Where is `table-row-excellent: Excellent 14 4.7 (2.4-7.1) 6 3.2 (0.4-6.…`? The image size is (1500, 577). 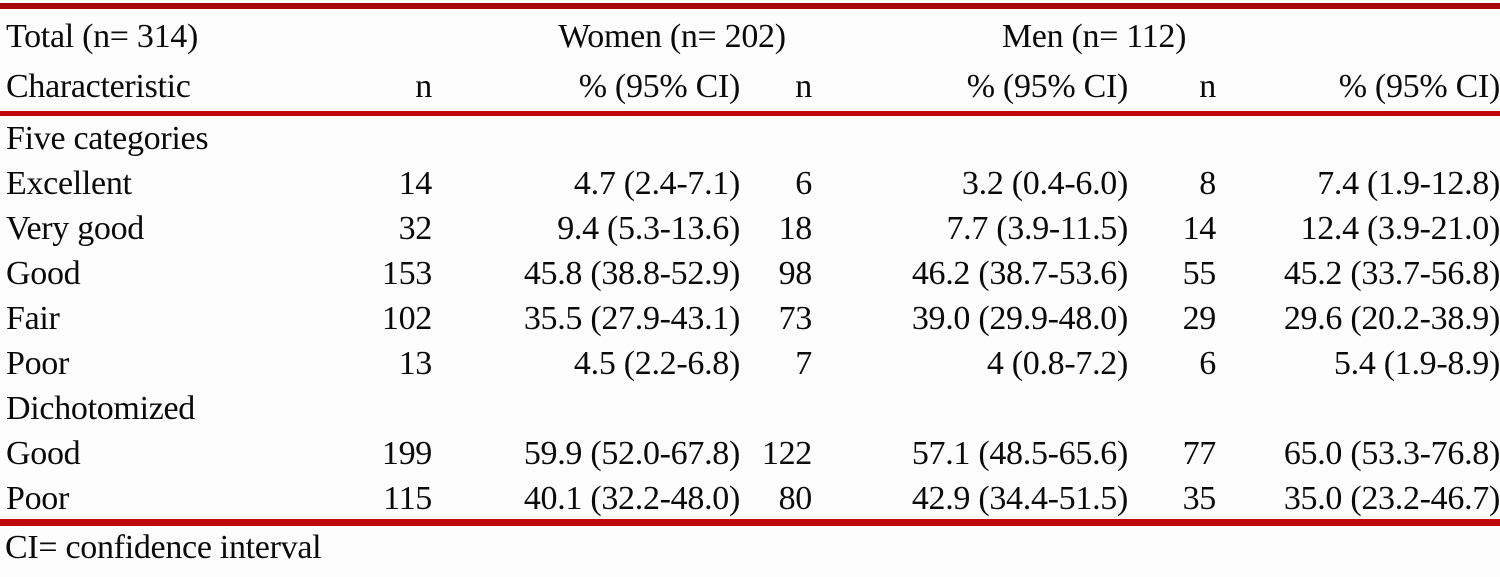 table-row-excellent: Excellent 14 4.7 (2.4-7.1) 6 3.2 (0.4-6.… is located at coordinates (750, 183).